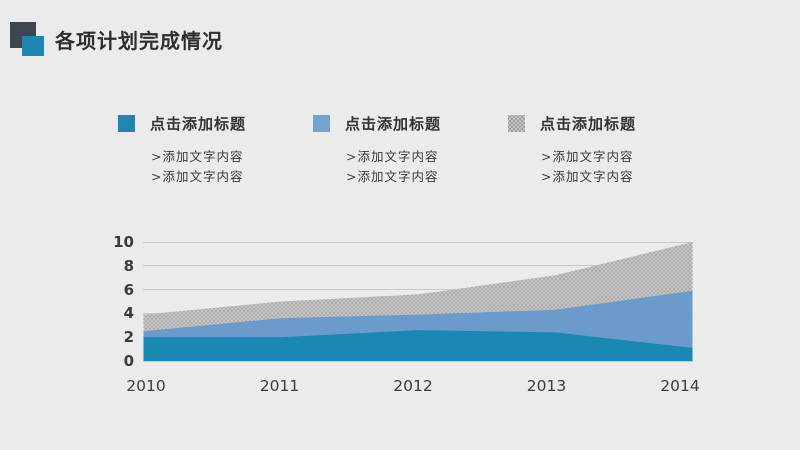 The height and width of the screenshot is (450, 800). I want to click on legend-item-2: 点击添加标题 >添加文字内容 >添加文字内容, so click(377, 150).